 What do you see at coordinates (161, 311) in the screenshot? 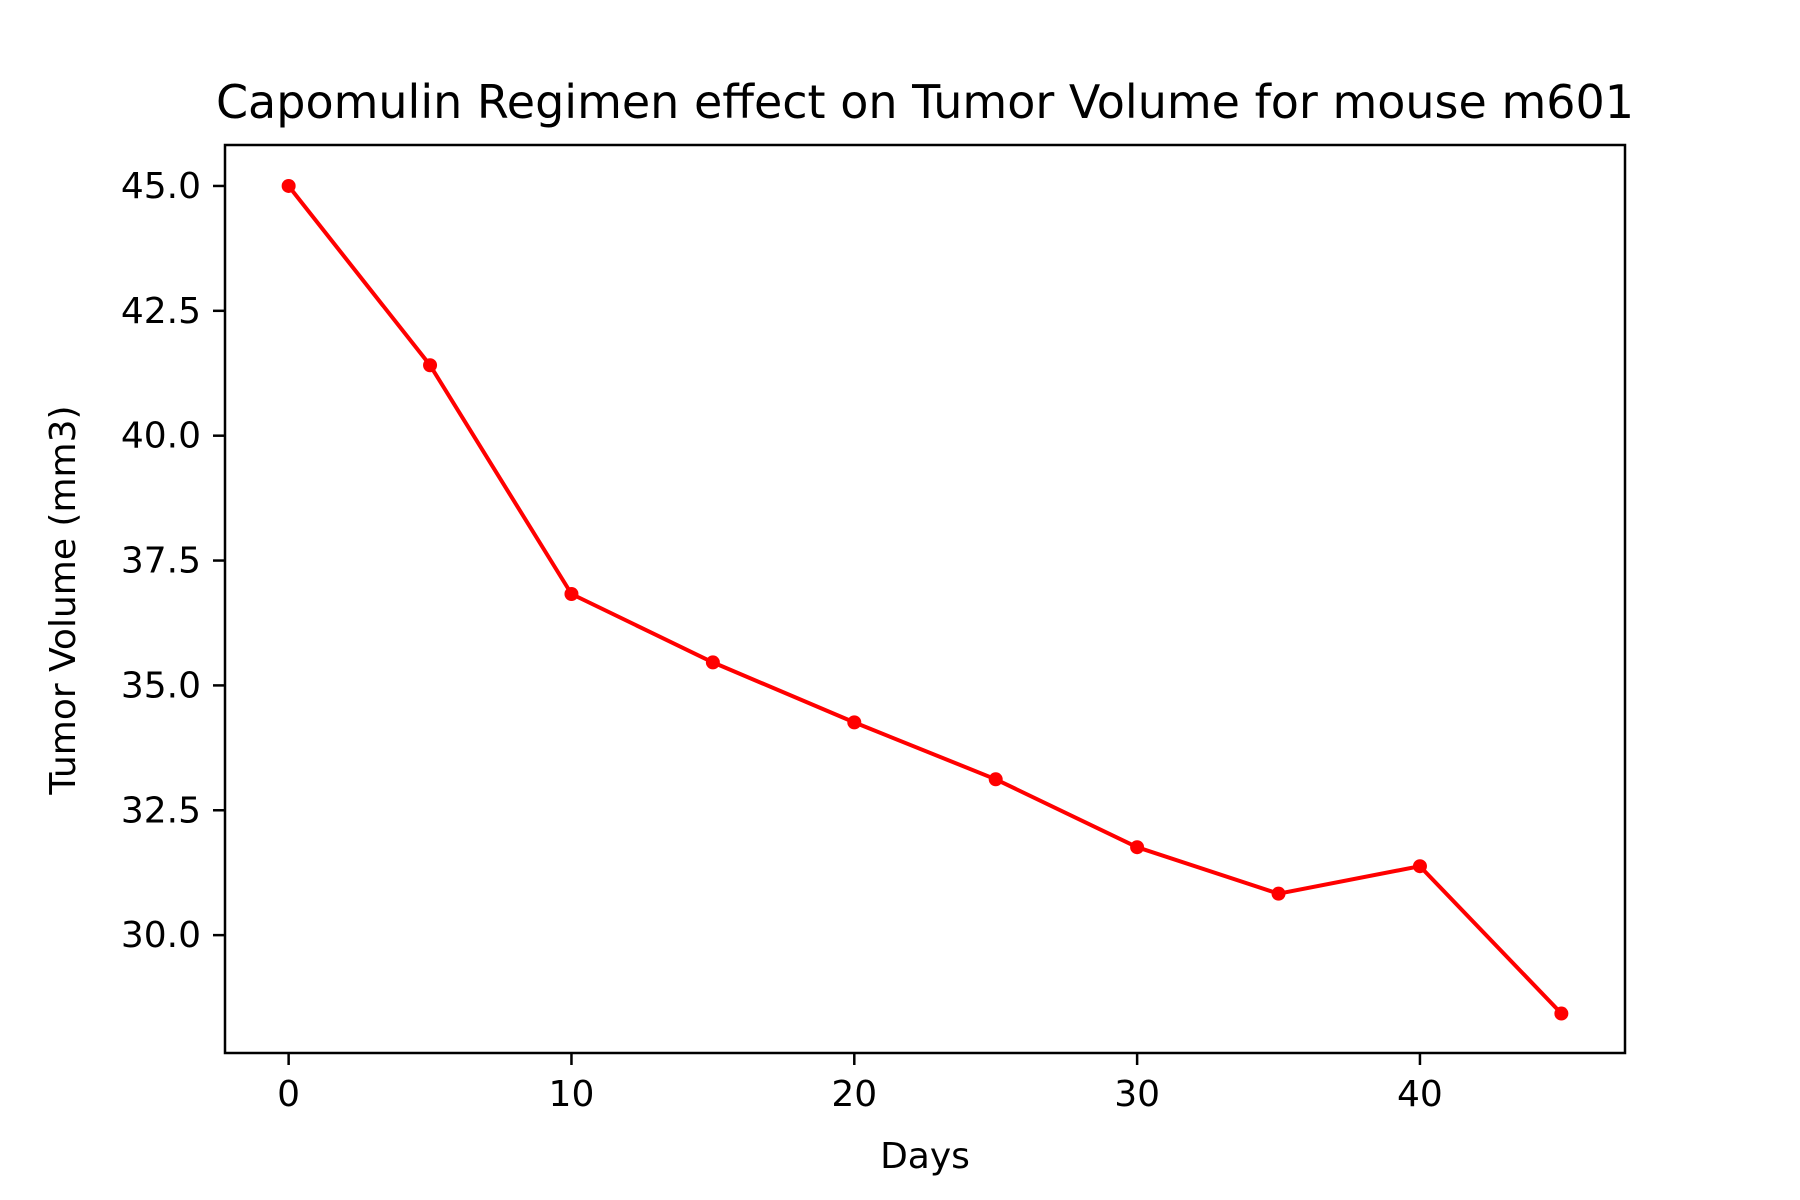
I see `y-tick-label: 42.5` at bounding box center [161, 311].